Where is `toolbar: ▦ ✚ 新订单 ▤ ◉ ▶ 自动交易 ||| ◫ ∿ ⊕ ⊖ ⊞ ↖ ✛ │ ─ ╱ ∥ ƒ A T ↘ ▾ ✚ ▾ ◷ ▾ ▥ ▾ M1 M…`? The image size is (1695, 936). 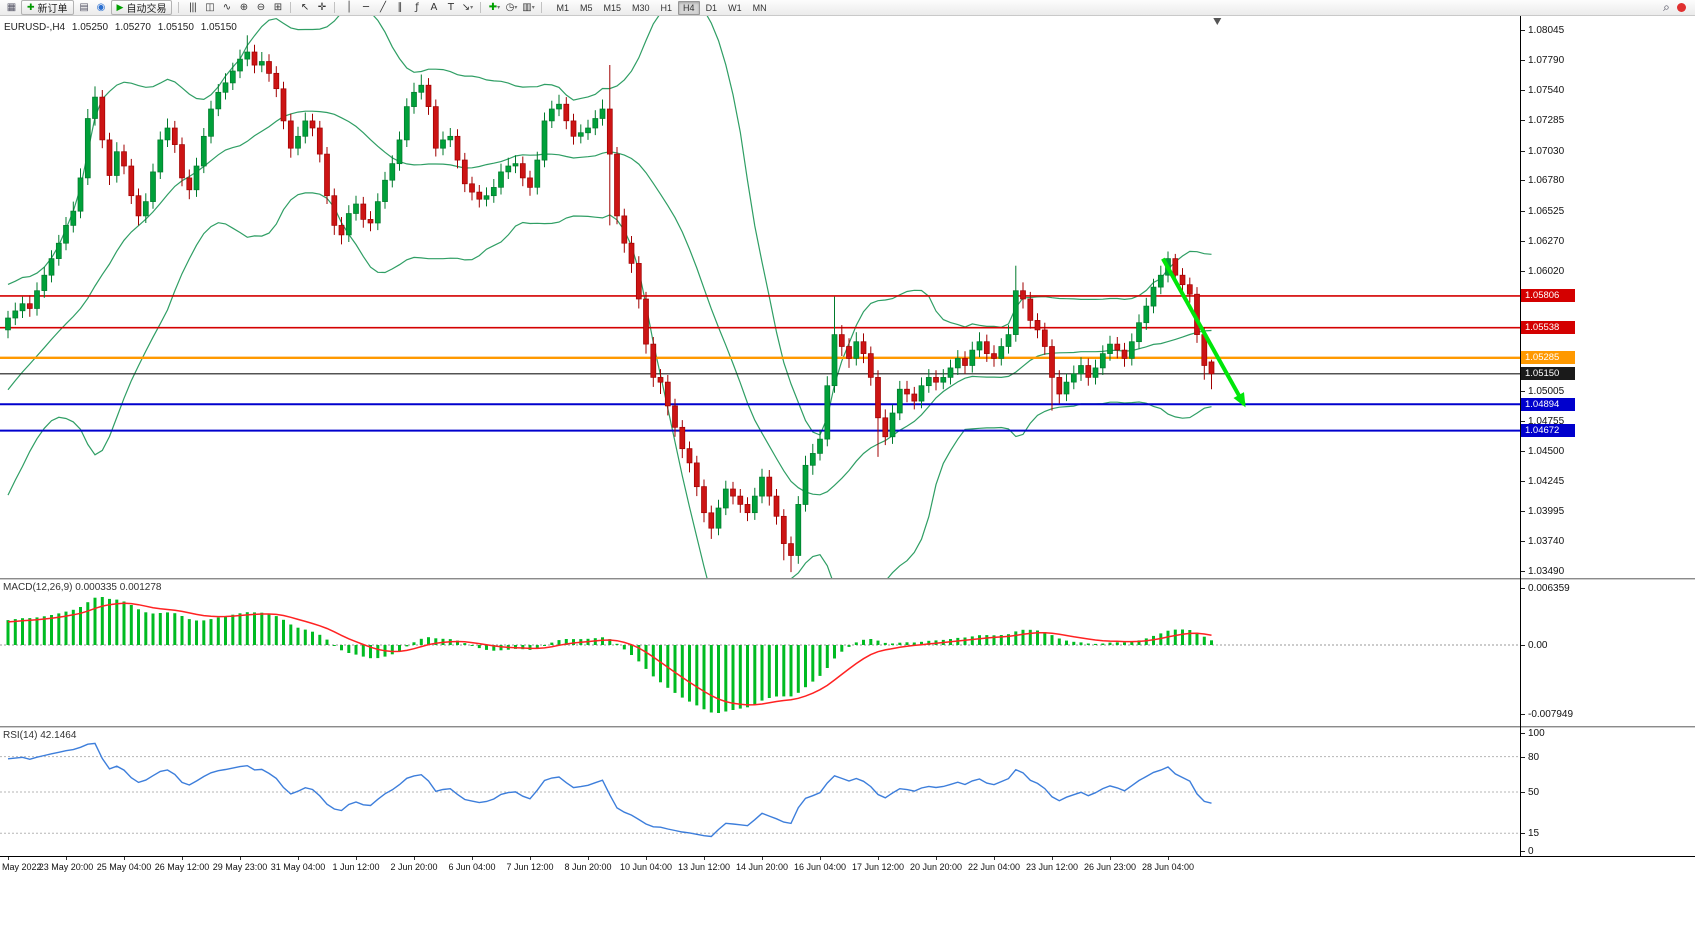 toolbar: ▦ ✚ 新订单 ▤ ◉ ▶ 自动交易 ||| ◫ ∿ ⊕ ⊖ ⊞ ↖ ✛ │ ─ ╱ ∥ ƒ A T ↘ ▾ ✚ ▾ ◷ ▾ ▥ ▾ M1 M… is located at coordinates (847, 8).